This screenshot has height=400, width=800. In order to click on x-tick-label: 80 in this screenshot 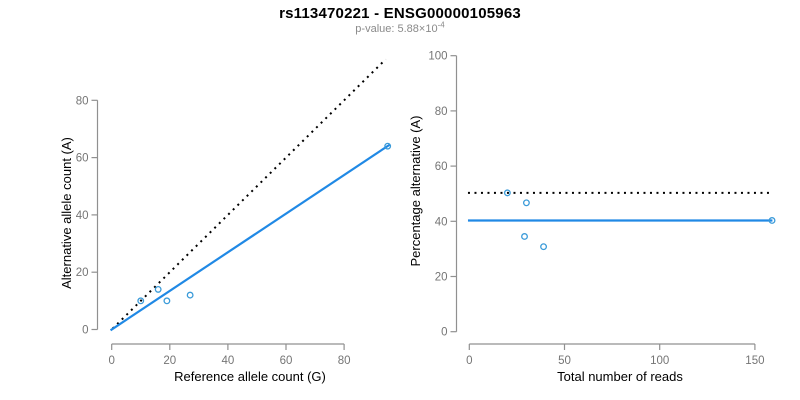, I will do `click(344, 361)`.